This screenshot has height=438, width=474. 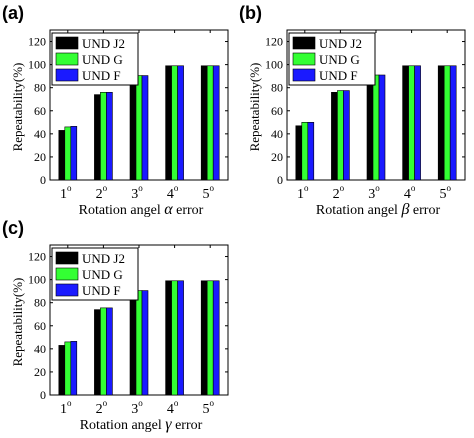 What do you see at coordinates (141, 209) in the screenshot?
I see `x-axis-label: Rotation angel α error` at bounding box center [141, 209].